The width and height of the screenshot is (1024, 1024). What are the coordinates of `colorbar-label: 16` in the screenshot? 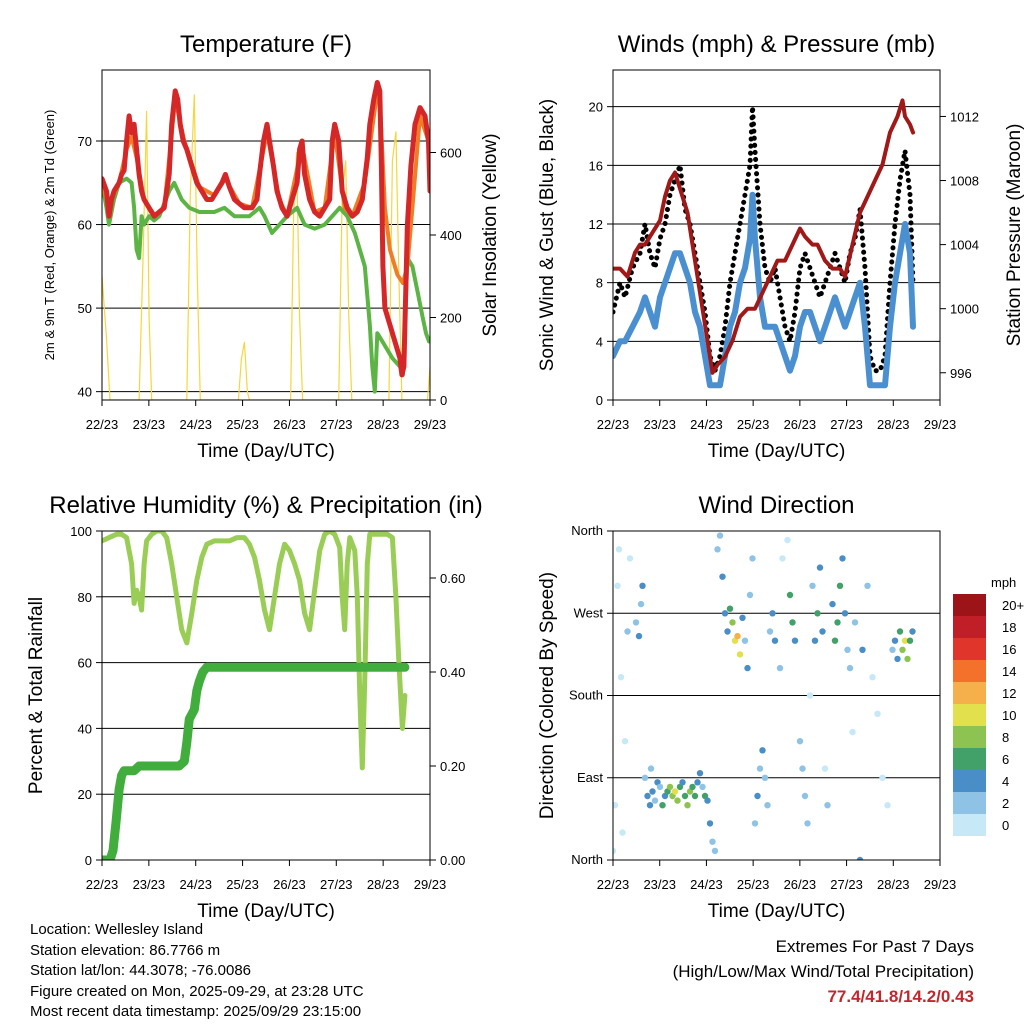 It's located at (1009, 649).